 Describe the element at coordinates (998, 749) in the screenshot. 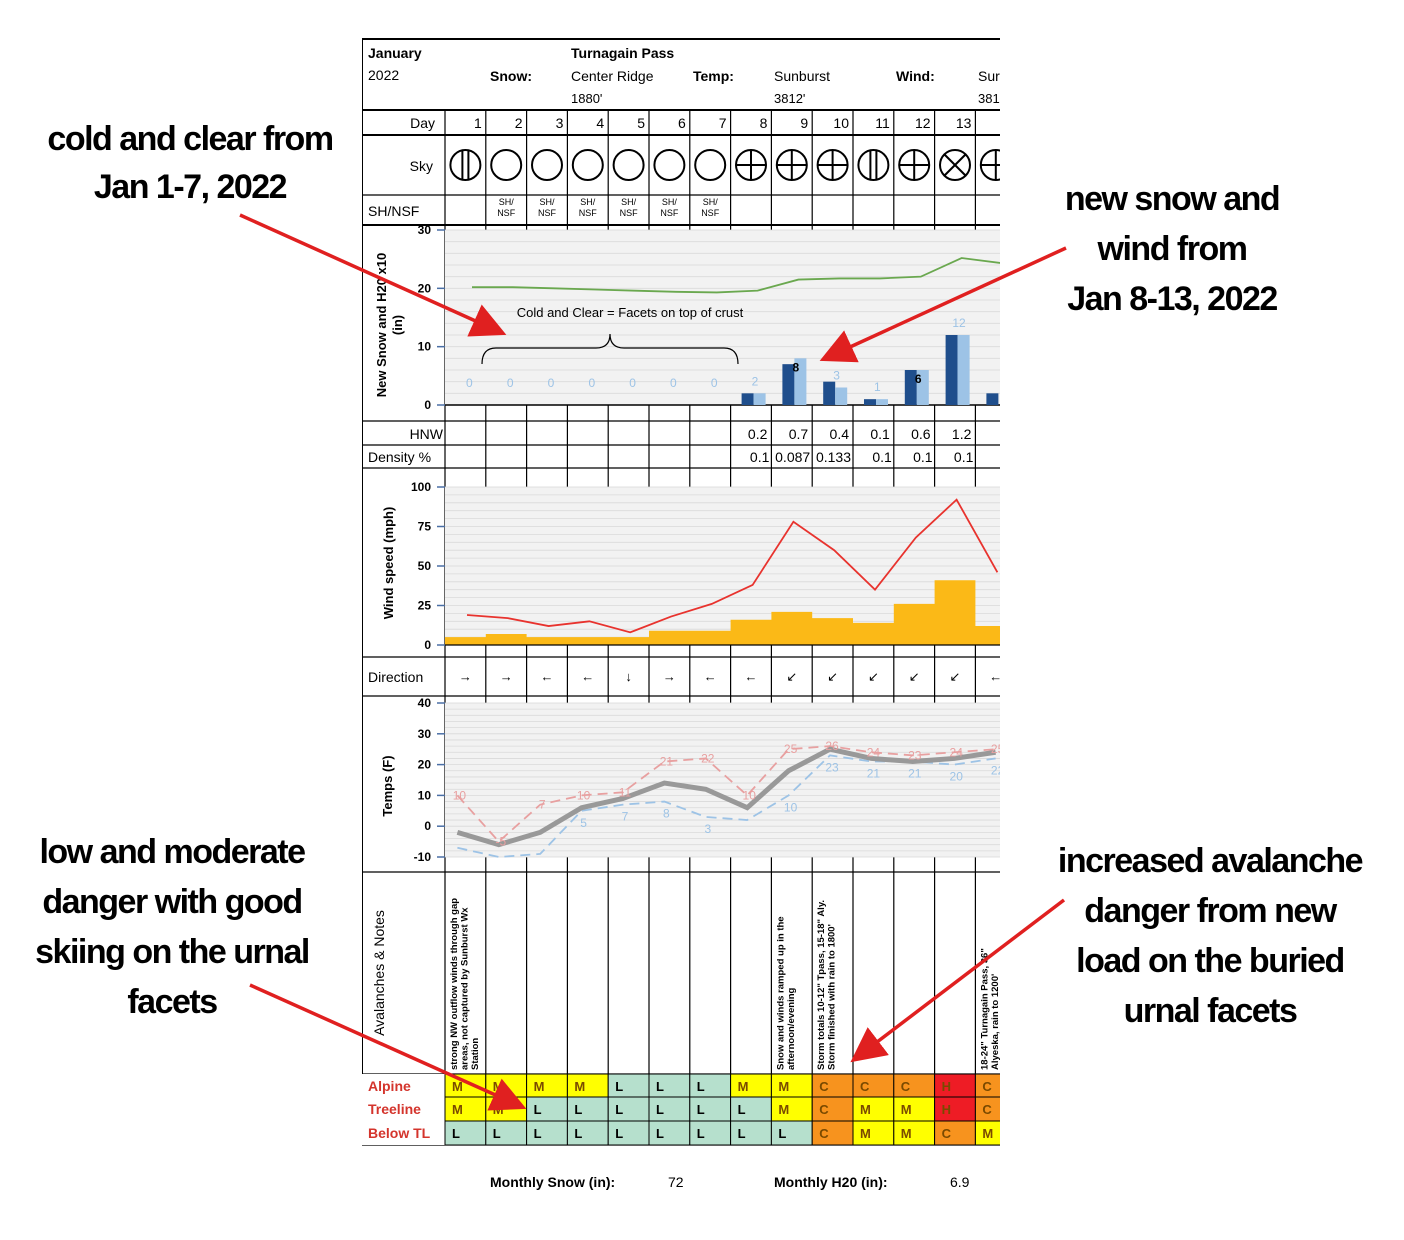

I see `max-temp-label: 25` at that location.